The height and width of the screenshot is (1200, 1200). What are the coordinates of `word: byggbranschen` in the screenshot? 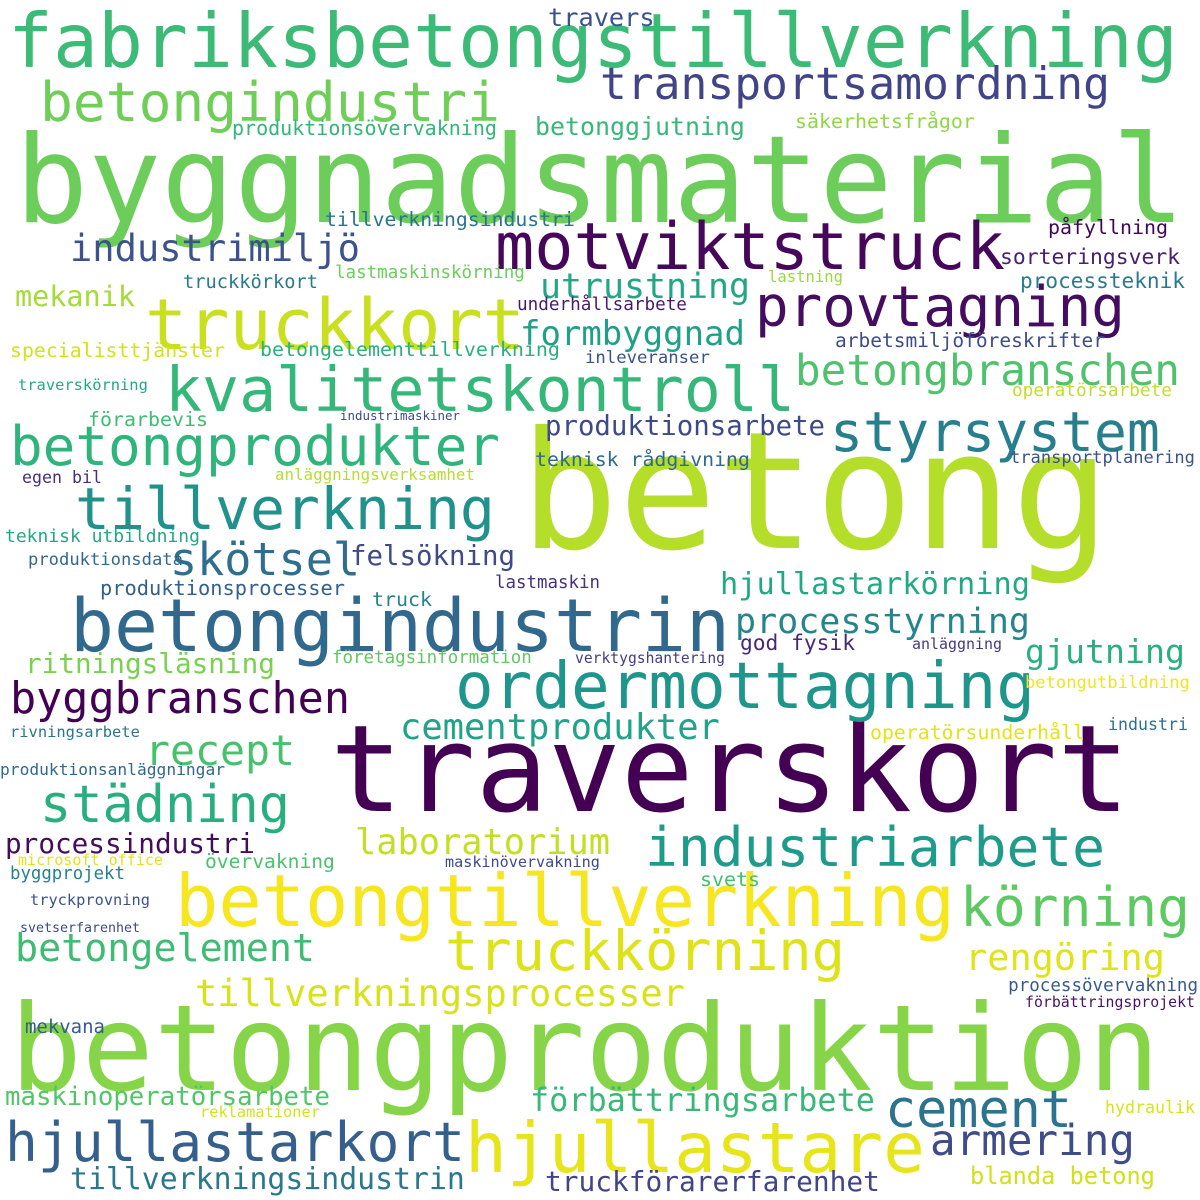 It's located at (180, 699).